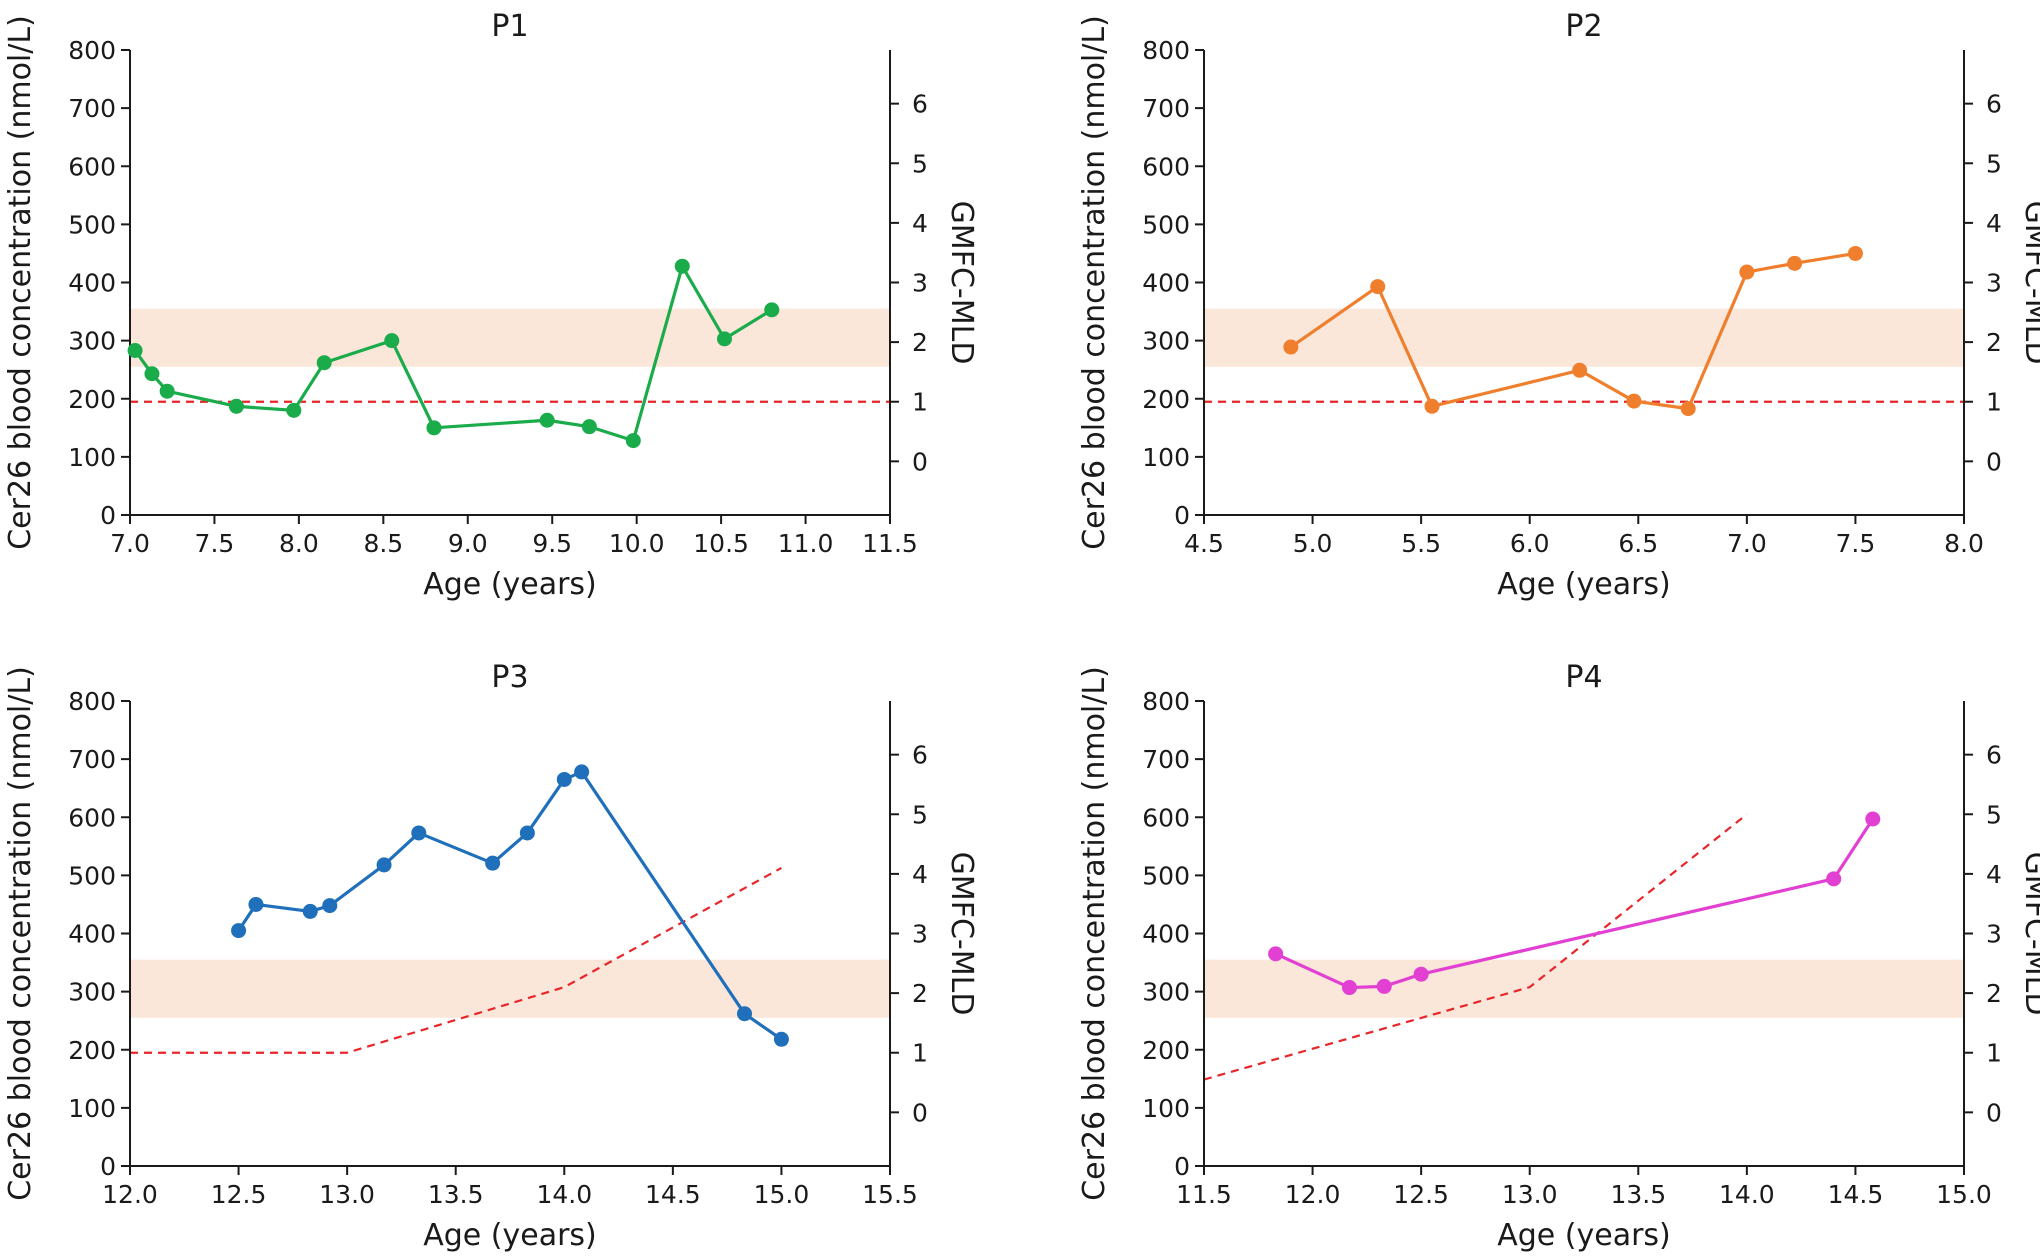  Describe the element at coordinates (1964, 1194) in the screenshot. I see `x-tick-label: 15.0` at that location.